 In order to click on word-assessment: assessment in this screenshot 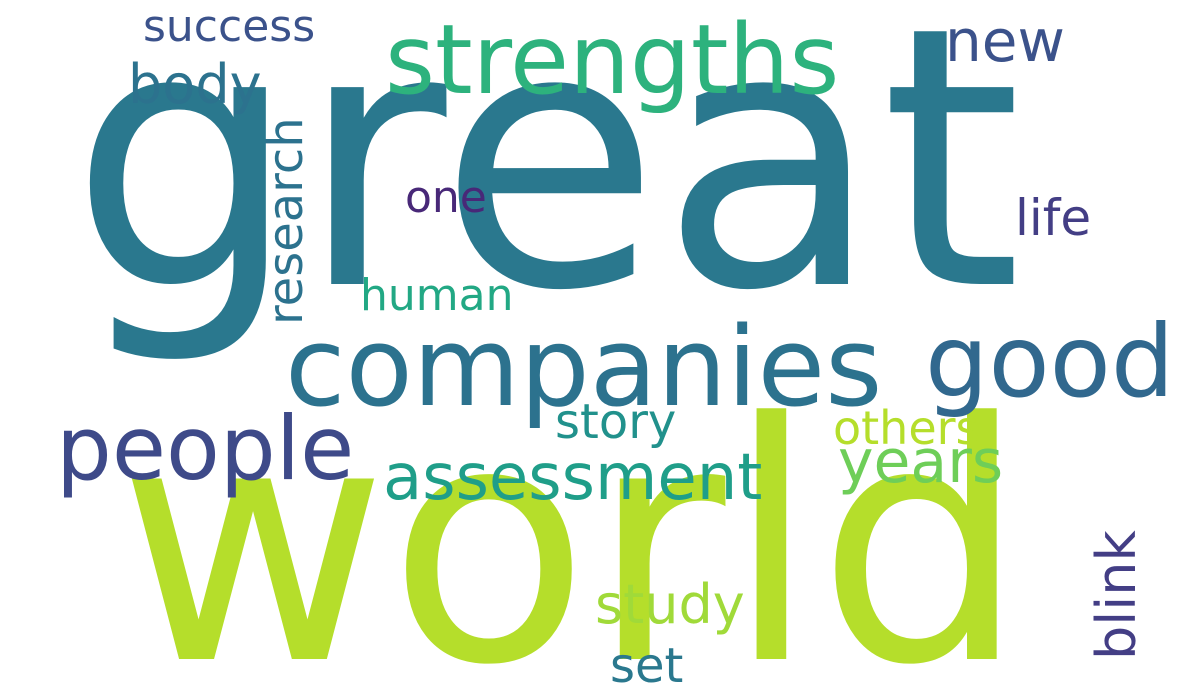, I will do `click(573, 478)`.